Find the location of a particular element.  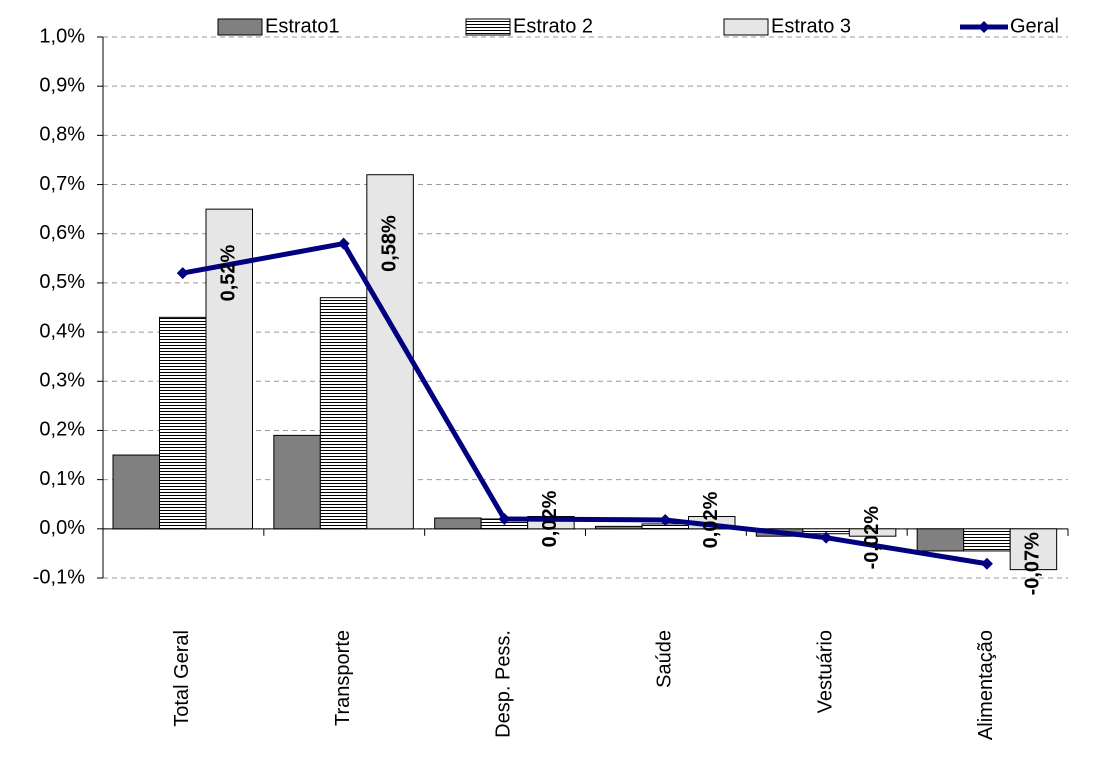

x-tick-label: Saúde is located at coordinates (665, 659).